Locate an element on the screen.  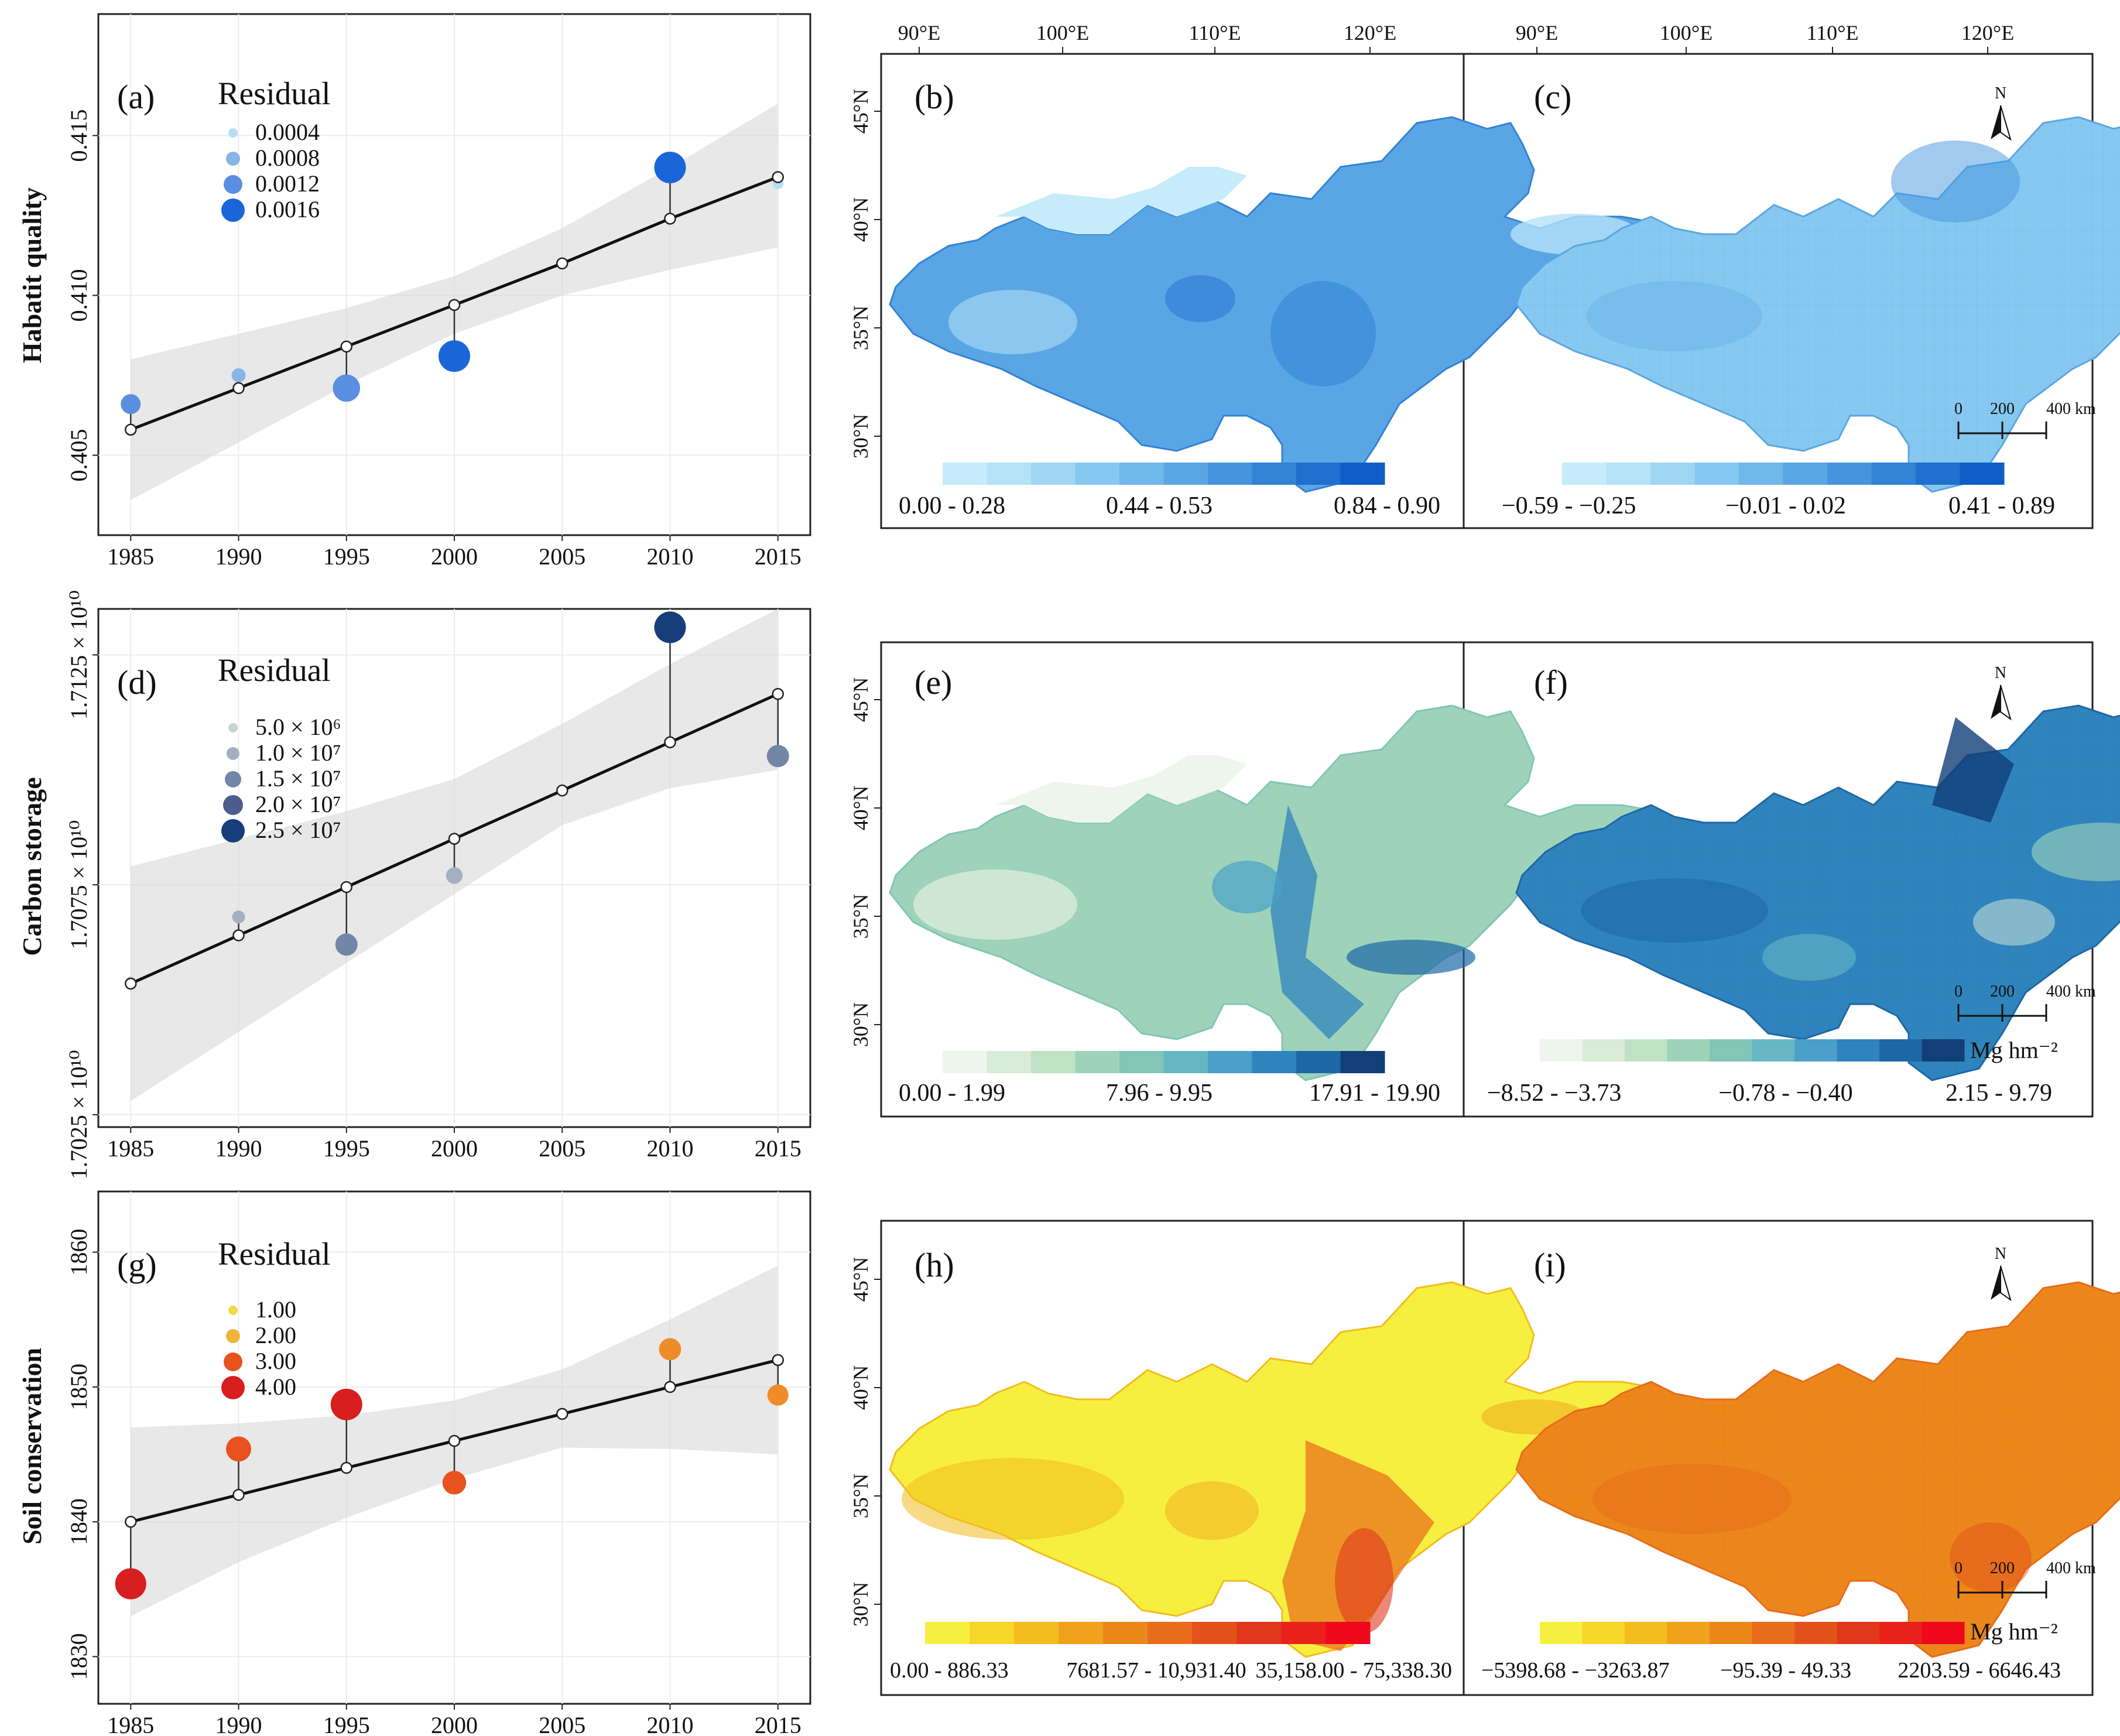
x-tick-labels-d: 1985 1990 1995 2000 2005 2010 2015 is located at coordinates (454, 1144).